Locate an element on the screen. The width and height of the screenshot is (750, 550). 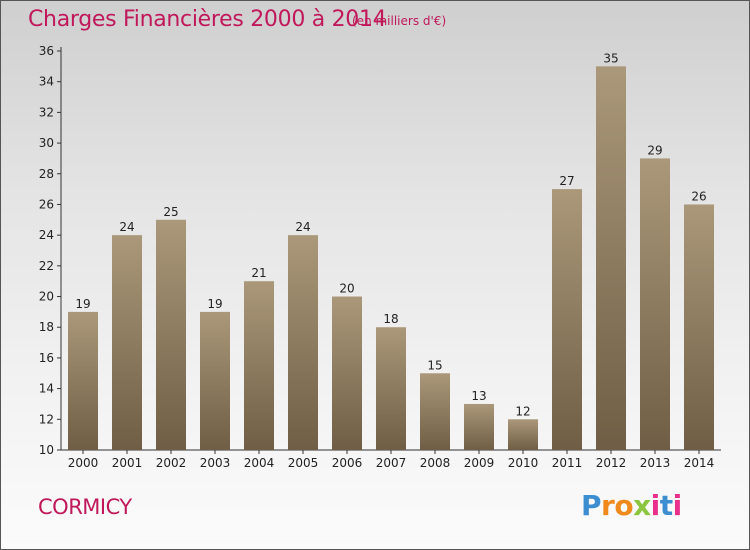
x-tick-label: 2010 is located at coordinates (523, 463).